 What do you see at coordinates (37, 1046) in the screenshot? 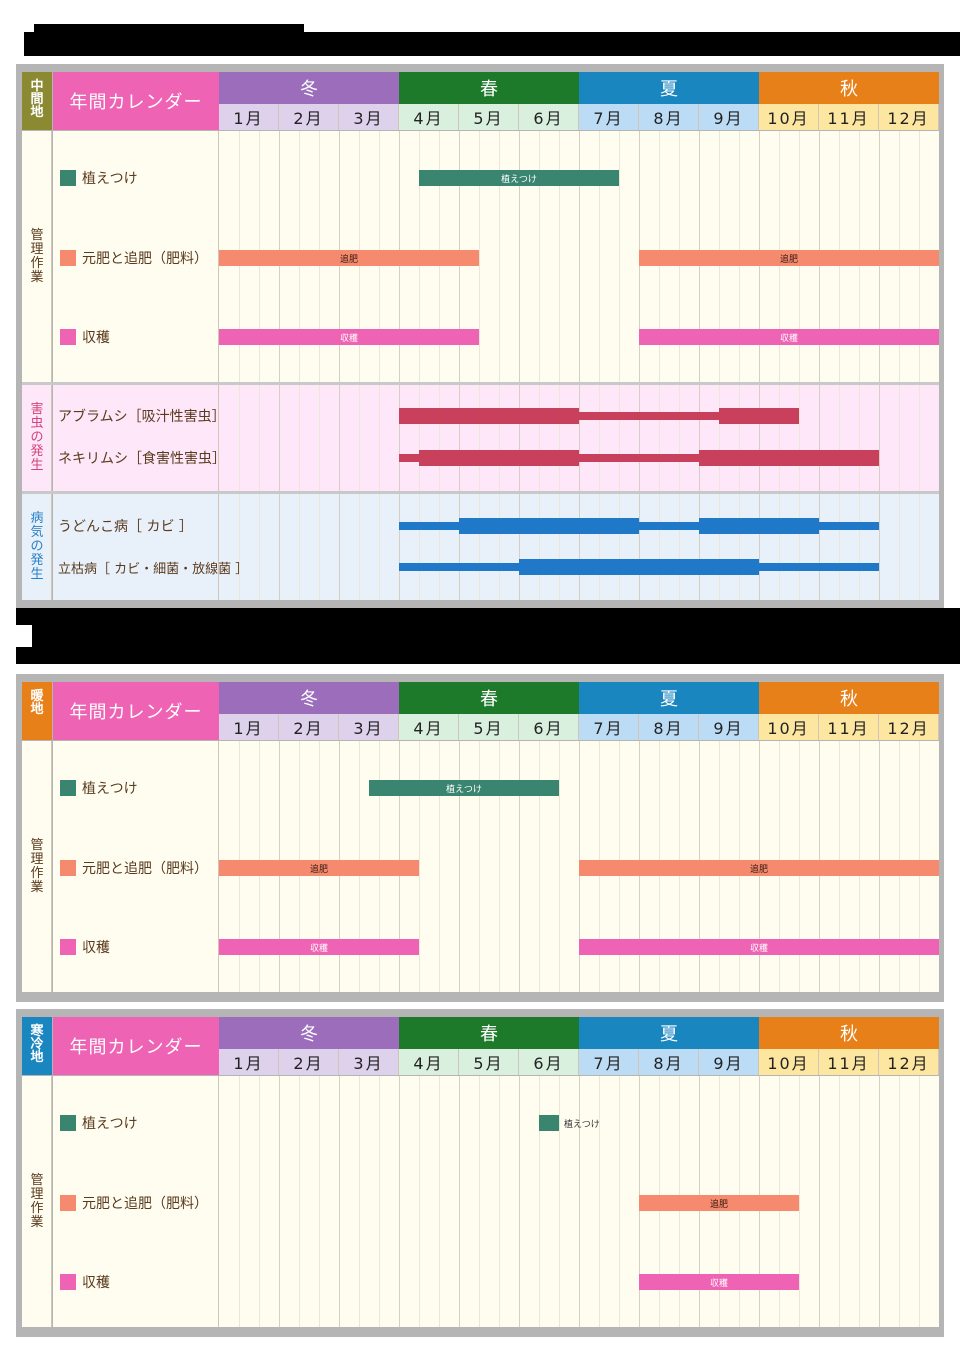
I see `region-label: 寒冷地` at bounding box center [37, 1046].